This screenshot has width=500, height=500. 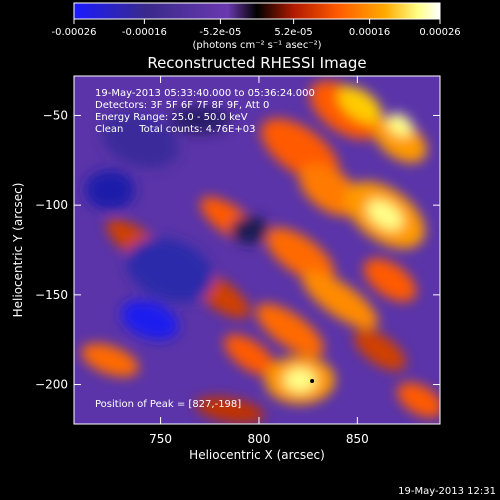 I want to click on annotation-peak-position: Position of Peak = [827,-198], so click(x=168, y=404).